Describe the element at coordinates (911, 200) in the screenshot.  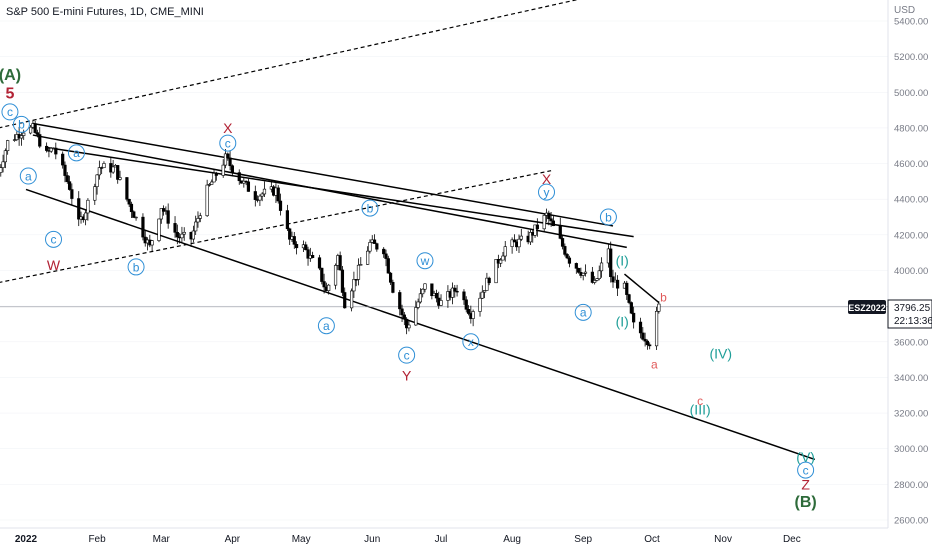
I see `price-tick: 4400.00` at that location.